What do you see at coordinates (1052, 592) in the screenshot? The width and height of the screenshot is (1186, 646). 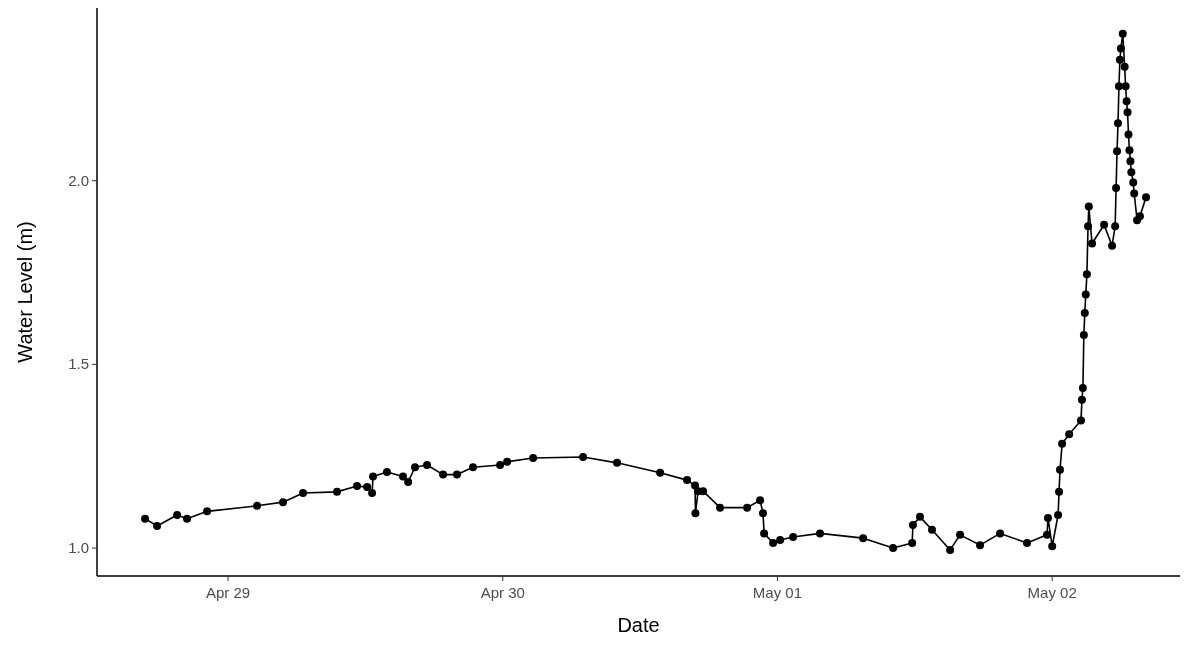 I see `x-tick-label: May 02` at bounding box center [1052, 592].